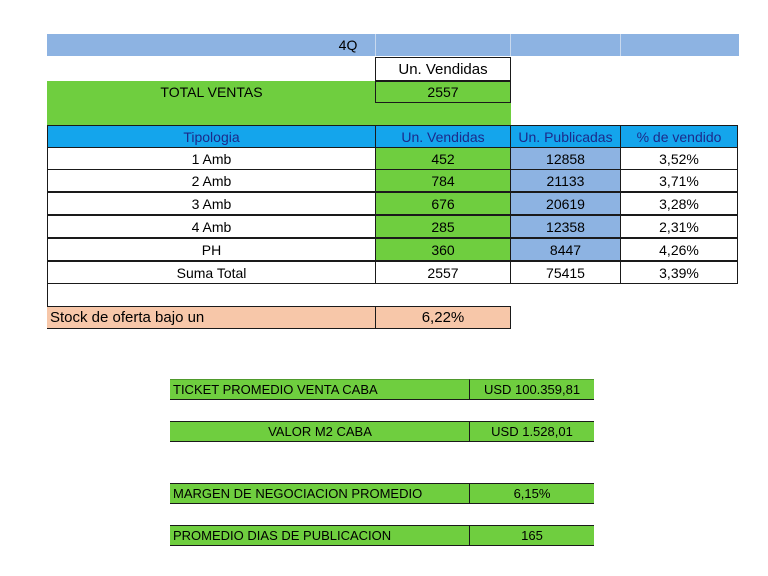 This screenshot has height=576, width=768. Describe the element at coordinates (565, 136) in the screenshot. I see `col-header-publicadas: Un. Publicadas` at that location.